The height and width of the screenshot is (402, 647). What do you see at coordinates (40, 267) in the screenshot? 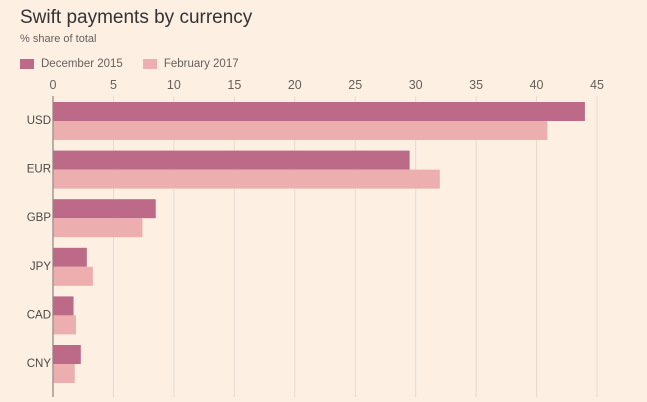
I see `category-label-jpy: JPY` at bounding box center [40, 267].